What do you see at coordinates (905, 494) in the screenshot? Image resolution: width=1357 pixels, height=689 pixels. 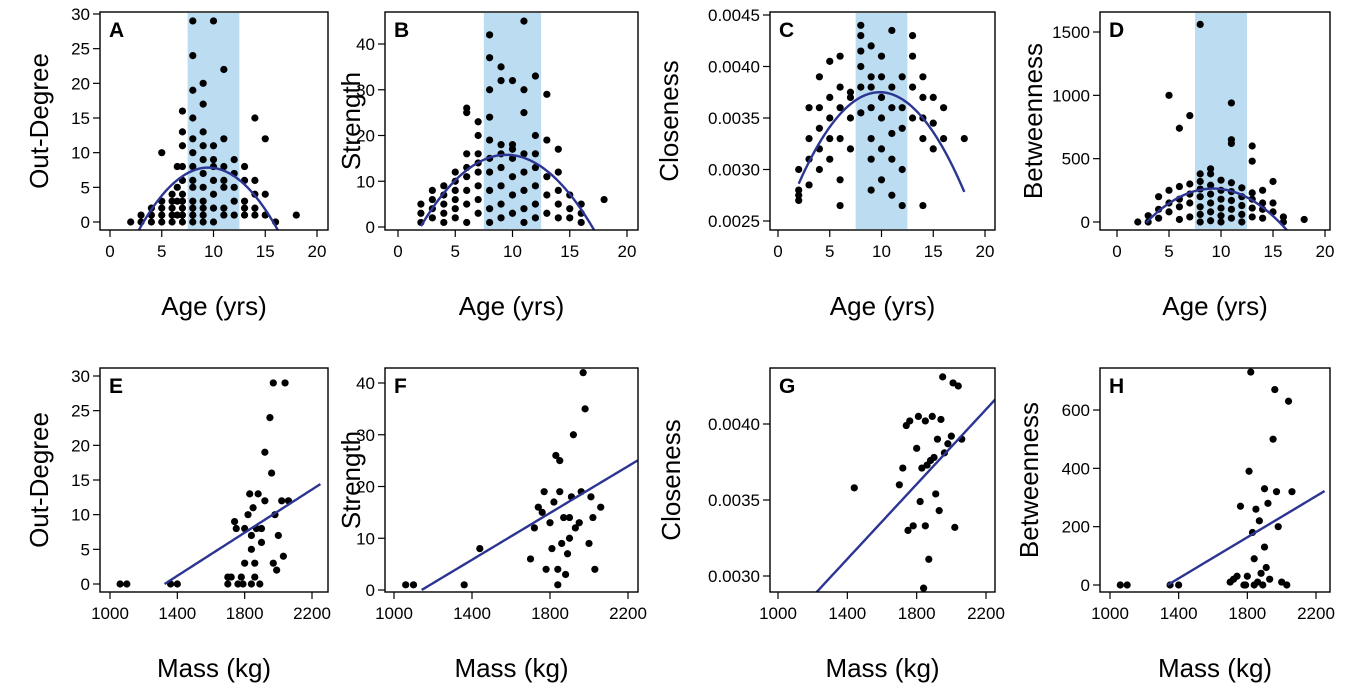 I see `fit-line` at bounding box center [905, 494].